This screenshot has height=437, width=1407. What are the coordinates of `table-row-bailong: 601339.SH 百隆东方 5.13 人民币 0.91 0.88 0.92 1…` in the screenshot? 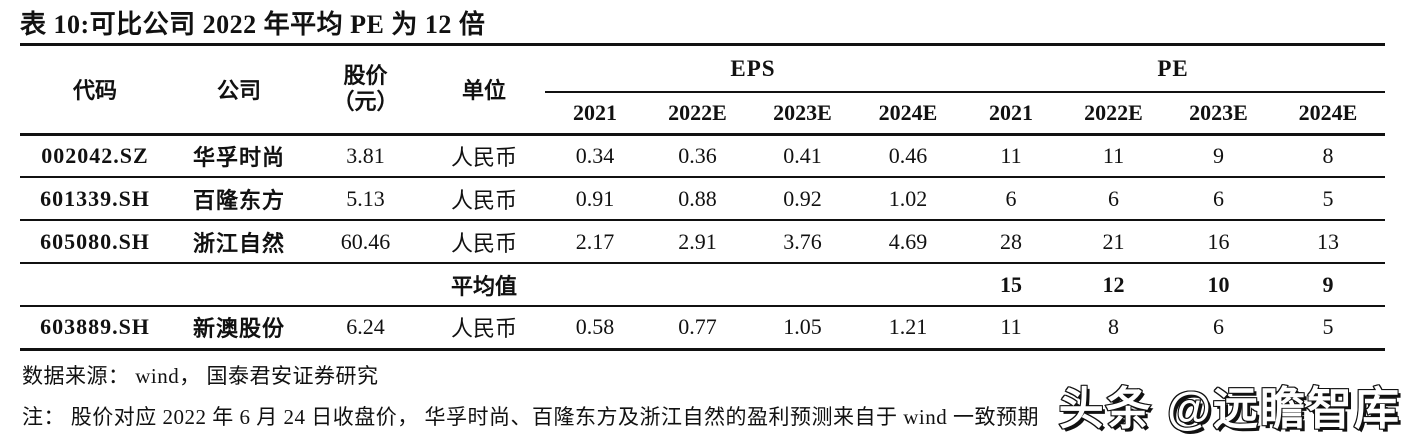 It's located at (703, 199).